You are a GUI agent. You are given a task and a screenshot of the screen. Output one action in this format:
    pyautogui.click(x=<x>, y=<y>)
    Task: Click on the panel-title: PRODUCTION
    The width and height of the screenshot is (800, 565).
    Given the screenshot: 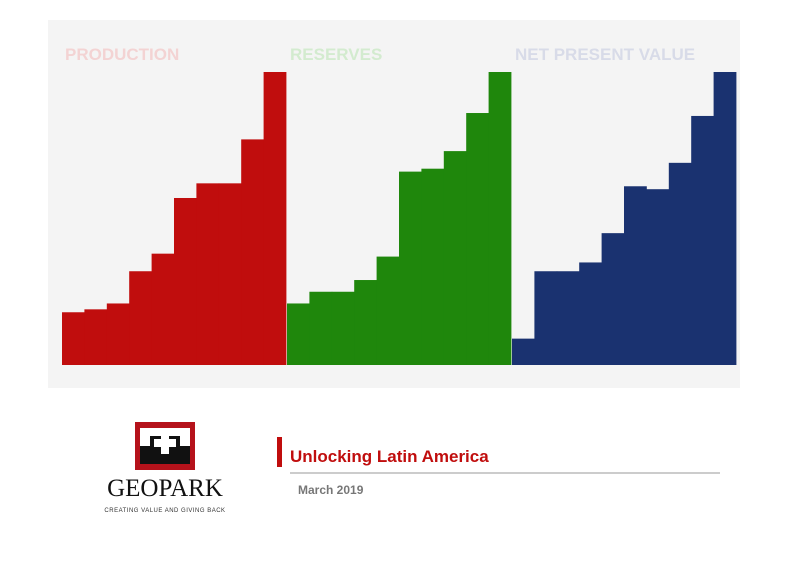 What is the action you would take?
    pyautogui.click(x=122, y=54)
    